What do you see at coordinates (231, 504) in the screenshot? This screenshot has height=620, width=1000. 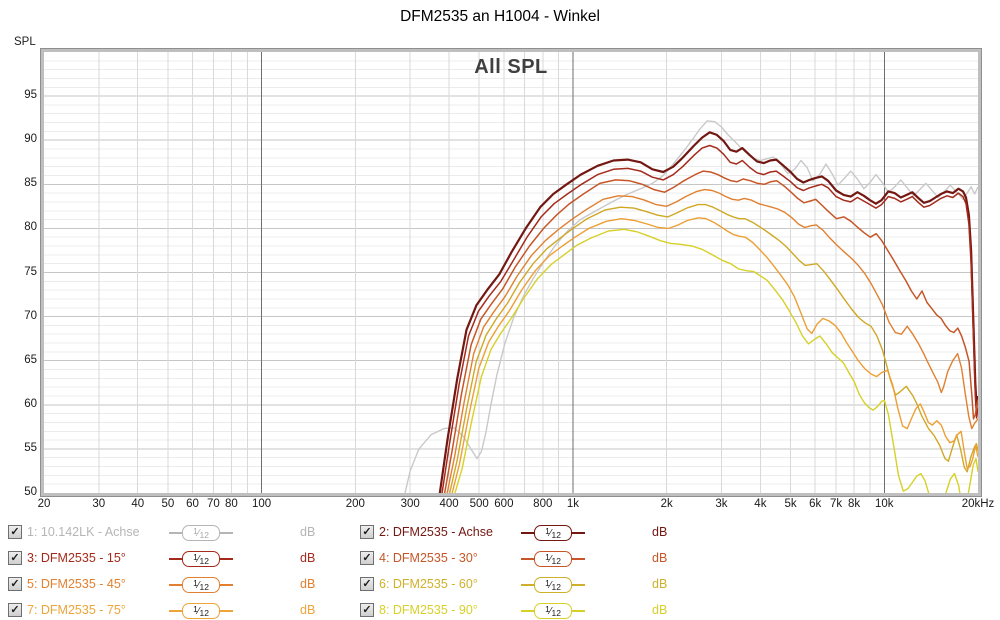 I see `x-tick-label: 80` at bounding box center [231, 504].